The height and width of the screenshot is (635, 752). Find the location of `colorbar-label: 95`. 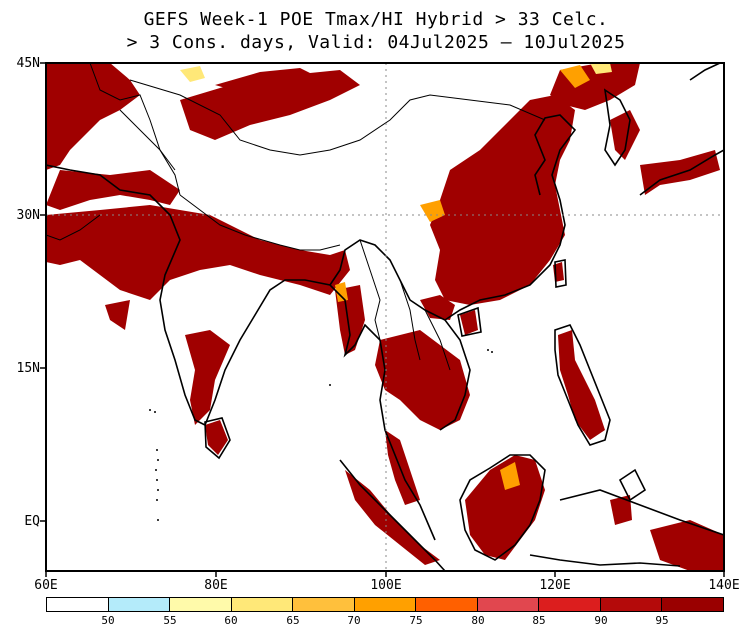

colorbar-label: 95 is located at coordinates (662, 620).